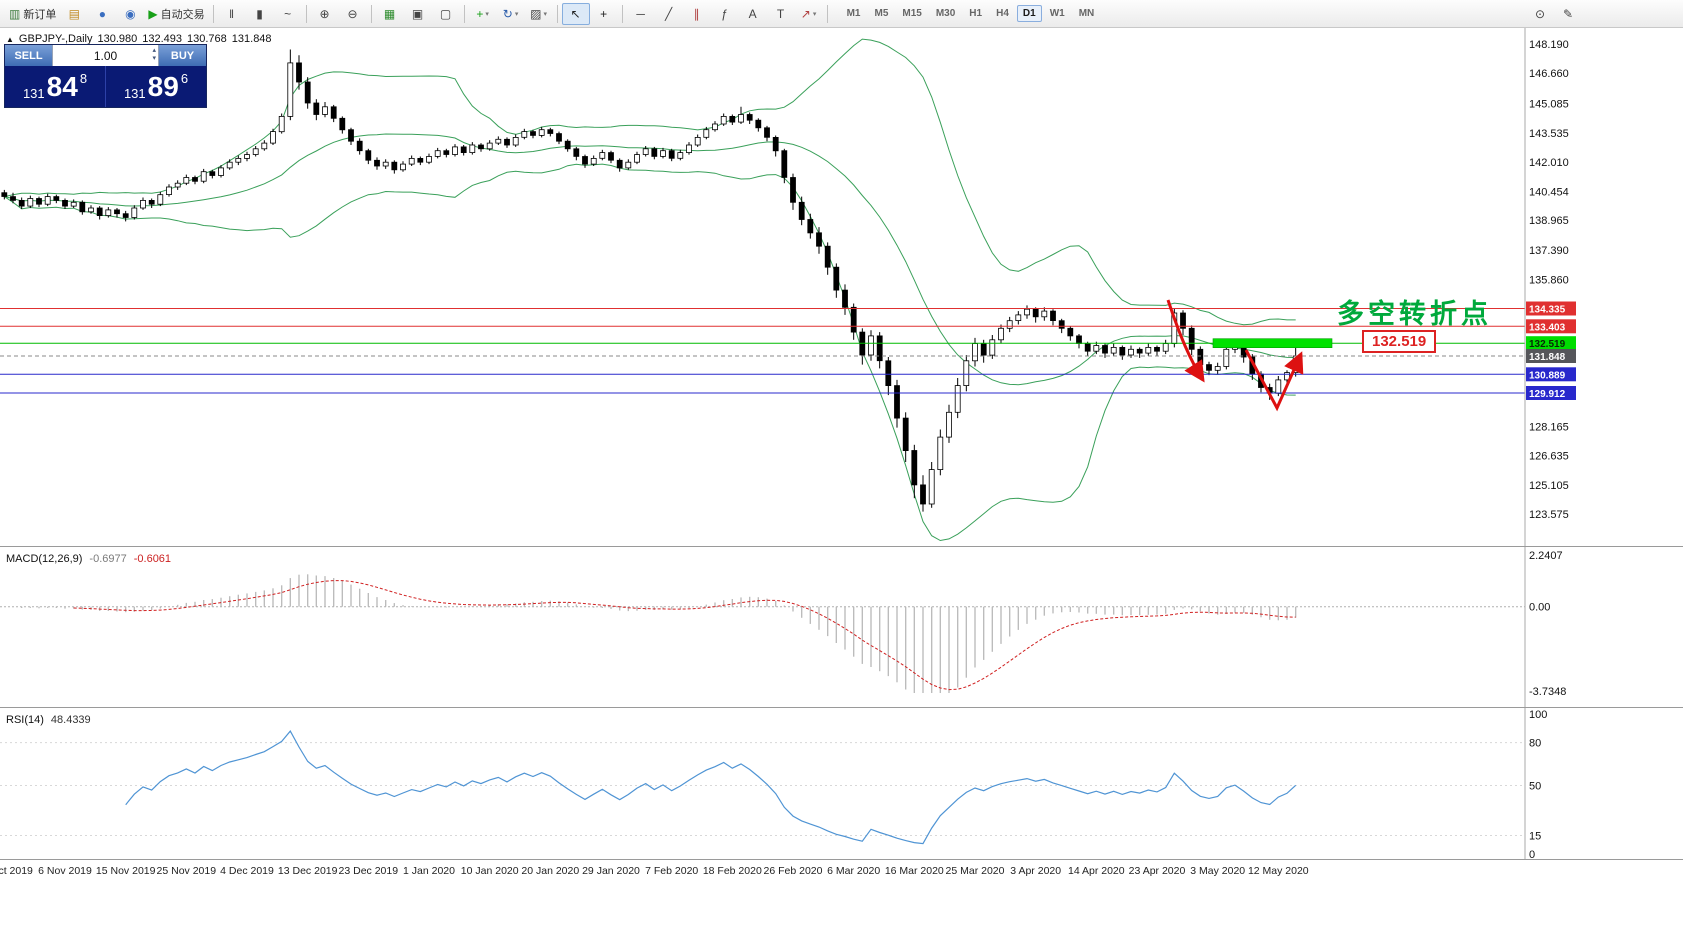 The image size is (1683, 949). I want to click on volume-up-icon: ▴, so click(154, 50).